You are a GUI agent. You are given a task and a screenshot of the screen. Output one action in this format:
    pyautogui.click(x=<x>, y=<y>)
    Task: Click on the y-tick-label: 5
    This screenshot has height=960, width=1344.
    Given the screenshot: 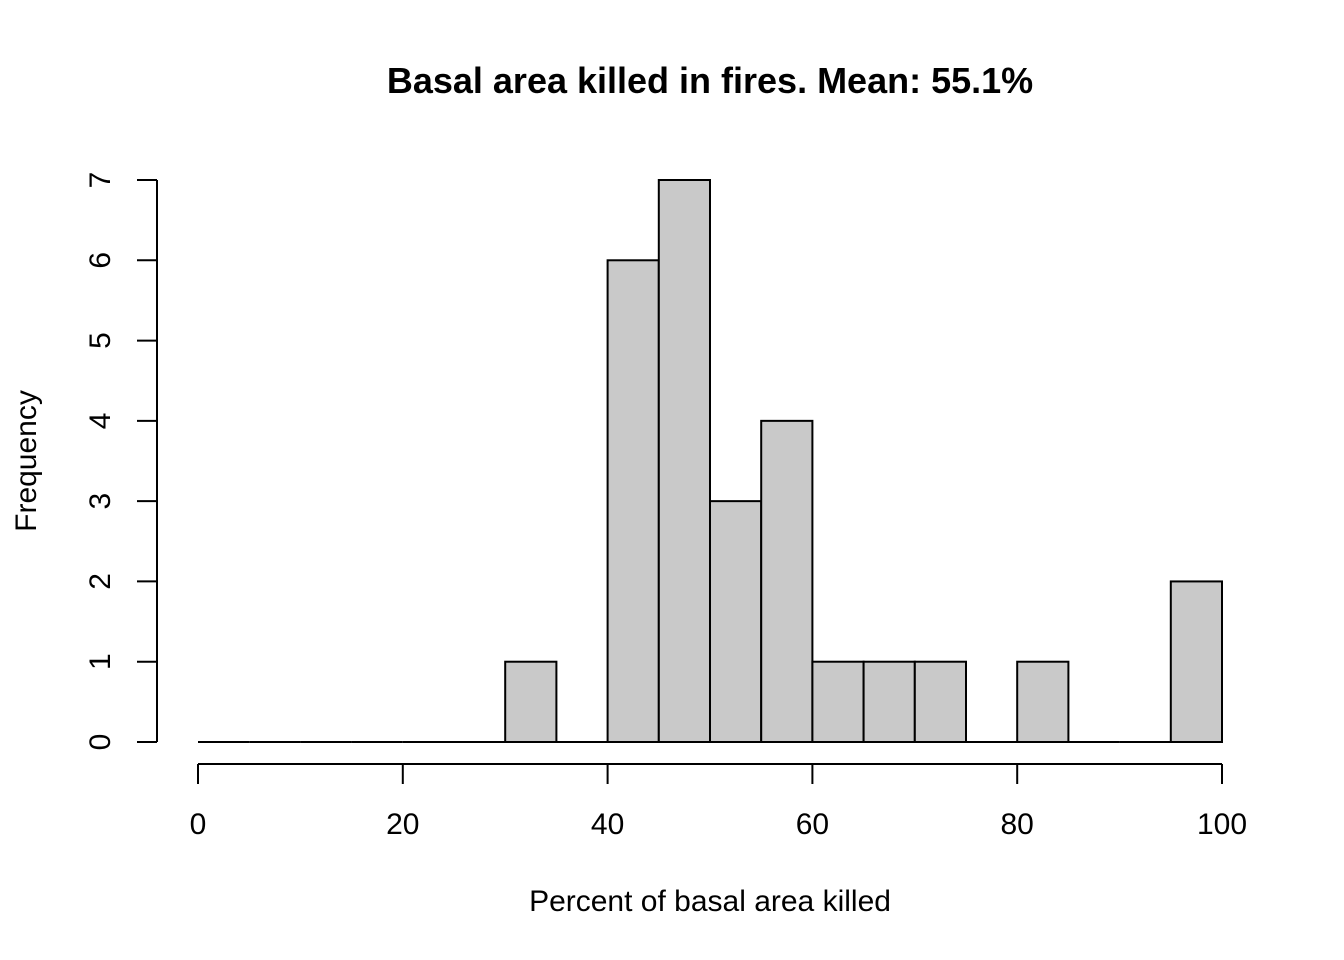 What is the action you would take?
    pyautogui.click(x=100, y=340)
    